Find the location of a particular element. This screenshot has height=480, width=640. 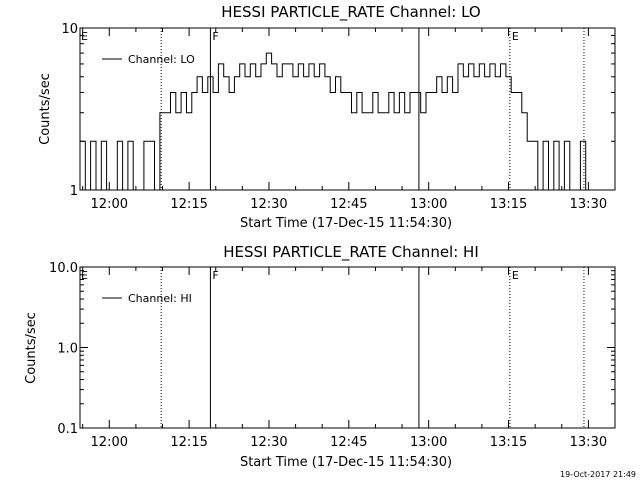

legend-entry: Channel: LO is located at coordinates (161, 59).